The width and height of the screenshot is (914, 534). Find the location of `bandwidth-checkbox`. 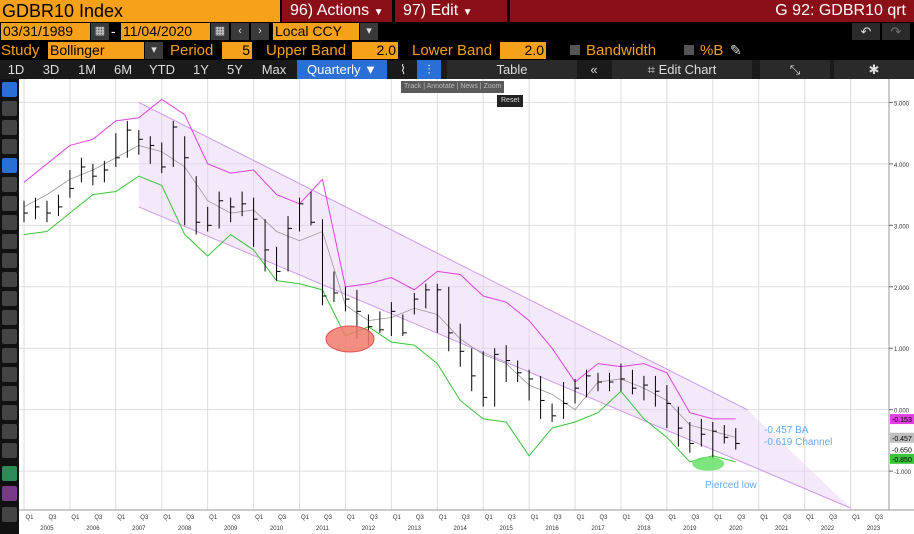

bandwidth-checkbox is located at coordinates (575, 50).